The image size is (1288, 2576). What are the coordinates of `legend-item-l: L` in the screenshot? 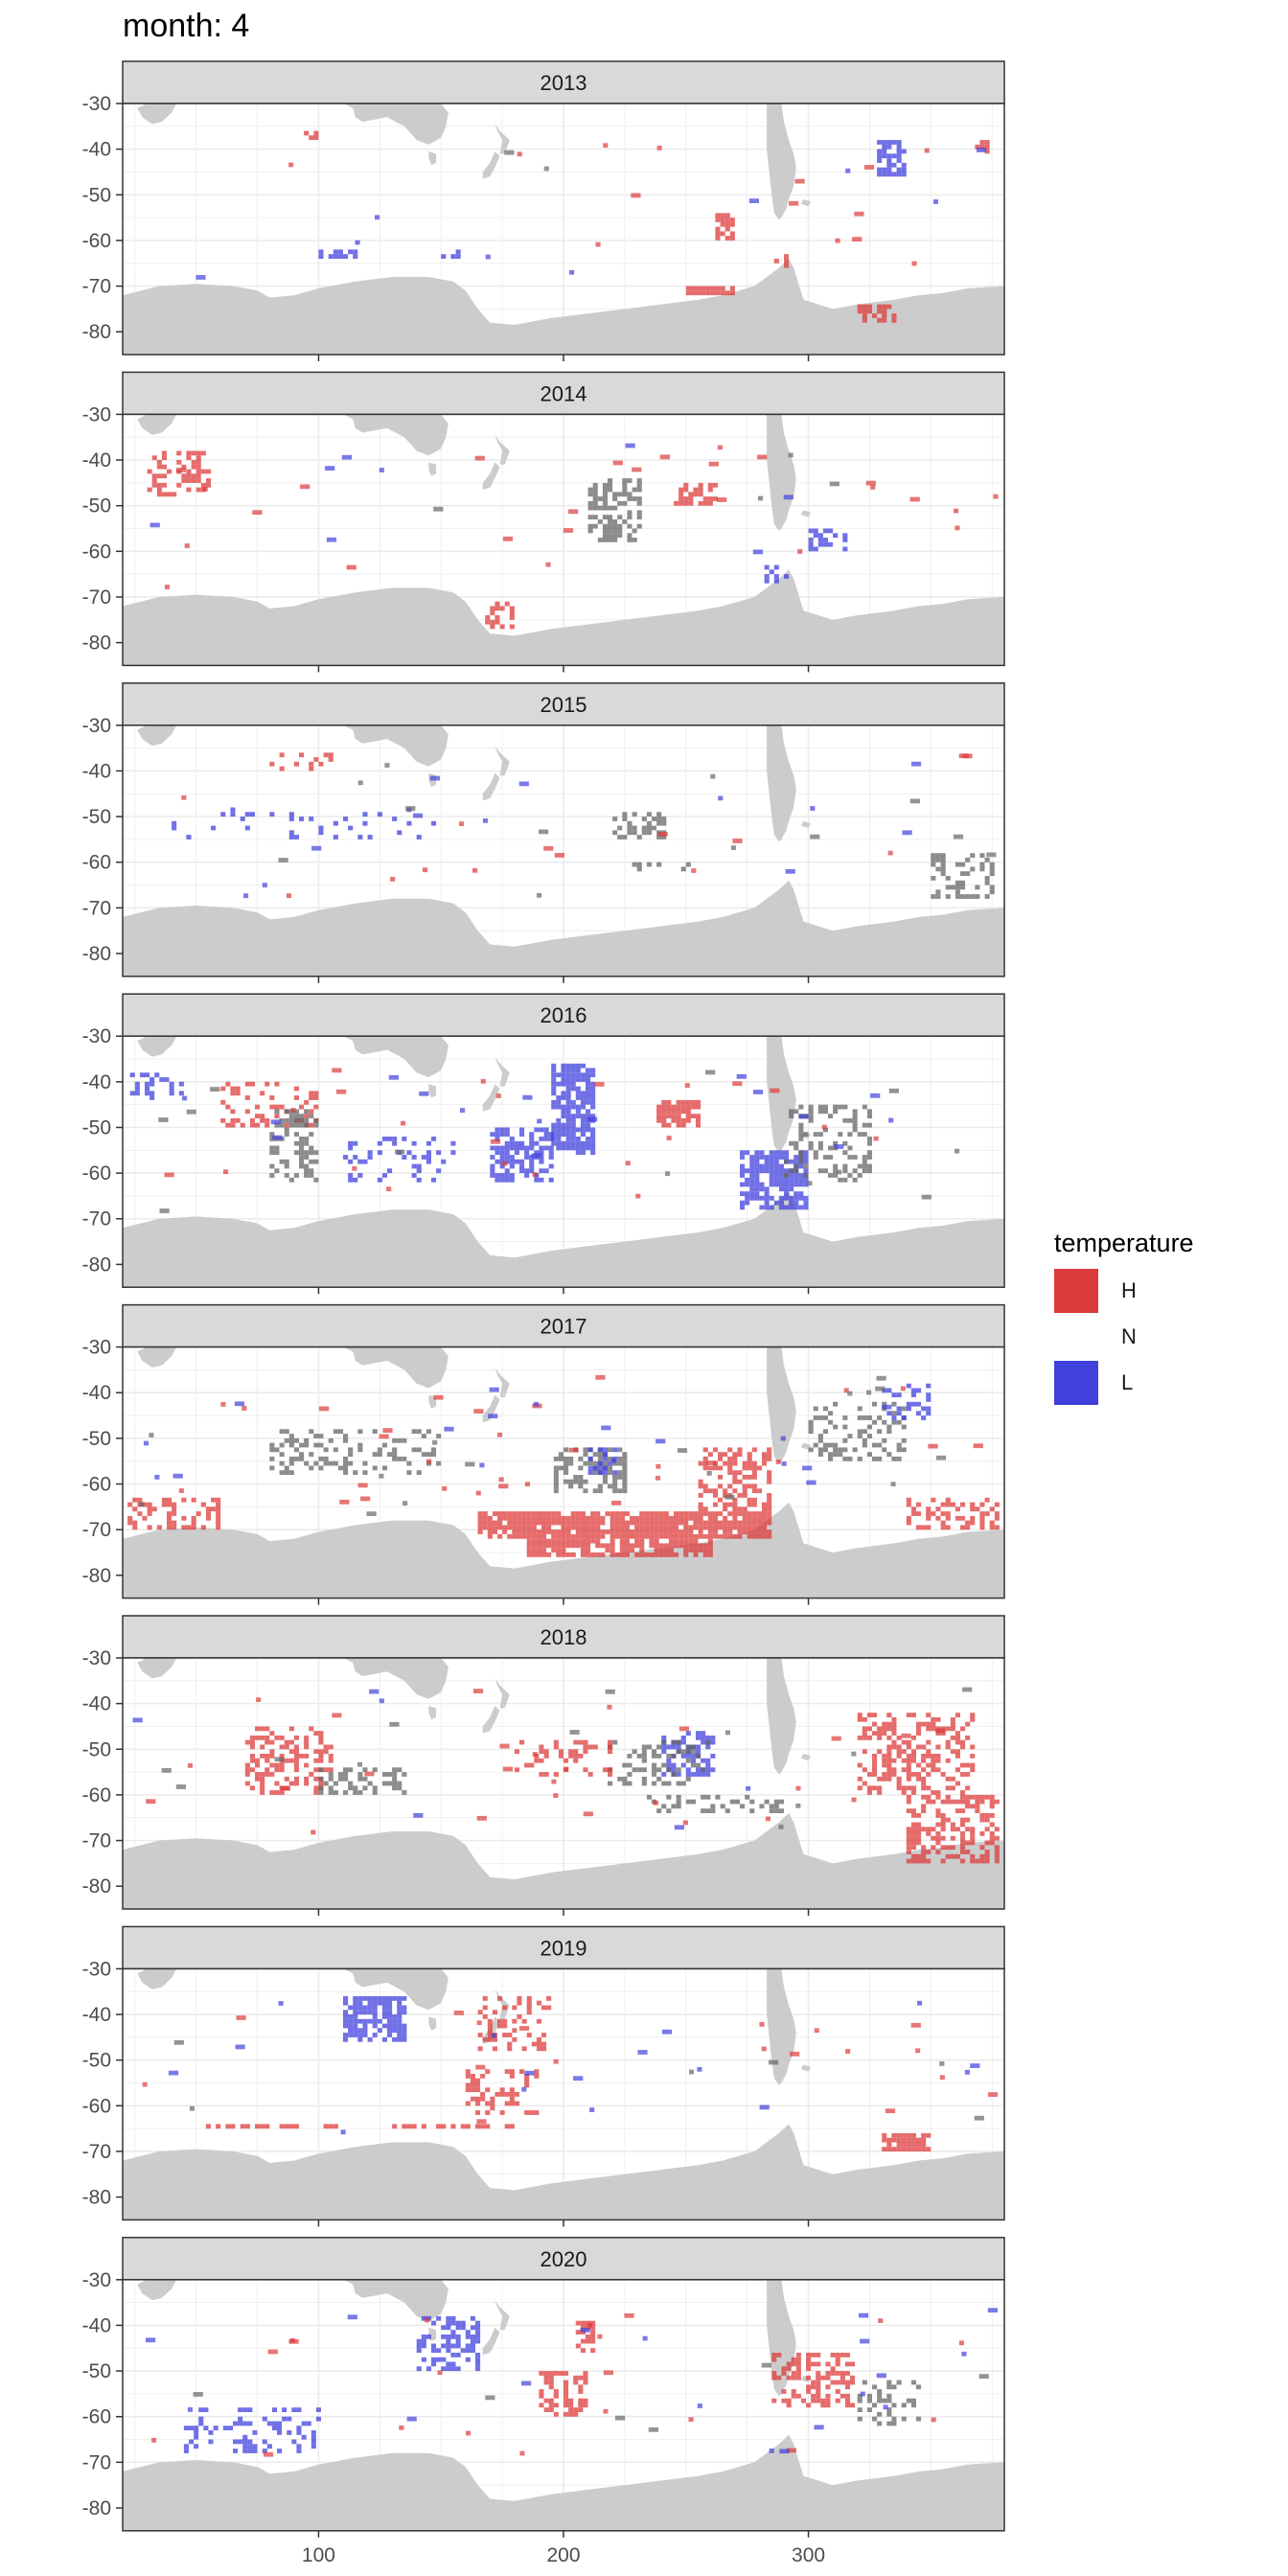 It's located at (1159, 1383).